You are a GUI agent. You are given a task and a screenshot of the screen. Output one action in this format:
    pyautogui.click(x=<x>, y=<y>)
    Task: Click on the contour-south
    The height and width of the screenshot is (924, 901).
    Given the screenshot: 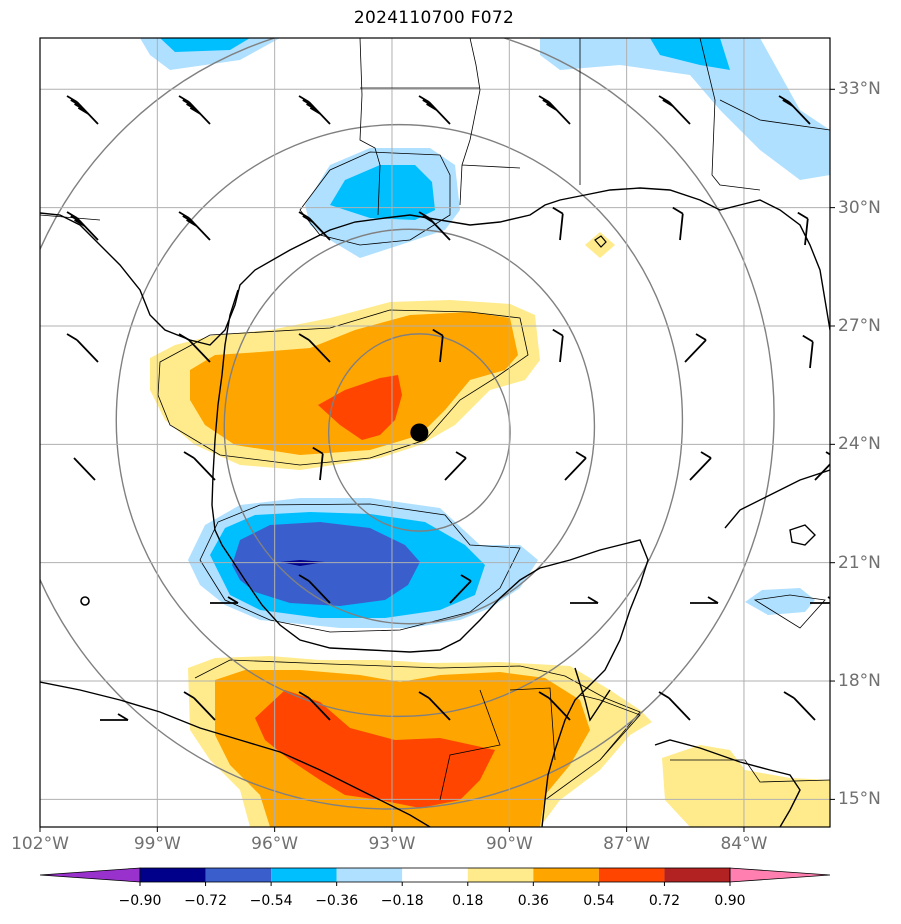 What is the action you would take?
    pyautogui.click(x=417, y=730)
    